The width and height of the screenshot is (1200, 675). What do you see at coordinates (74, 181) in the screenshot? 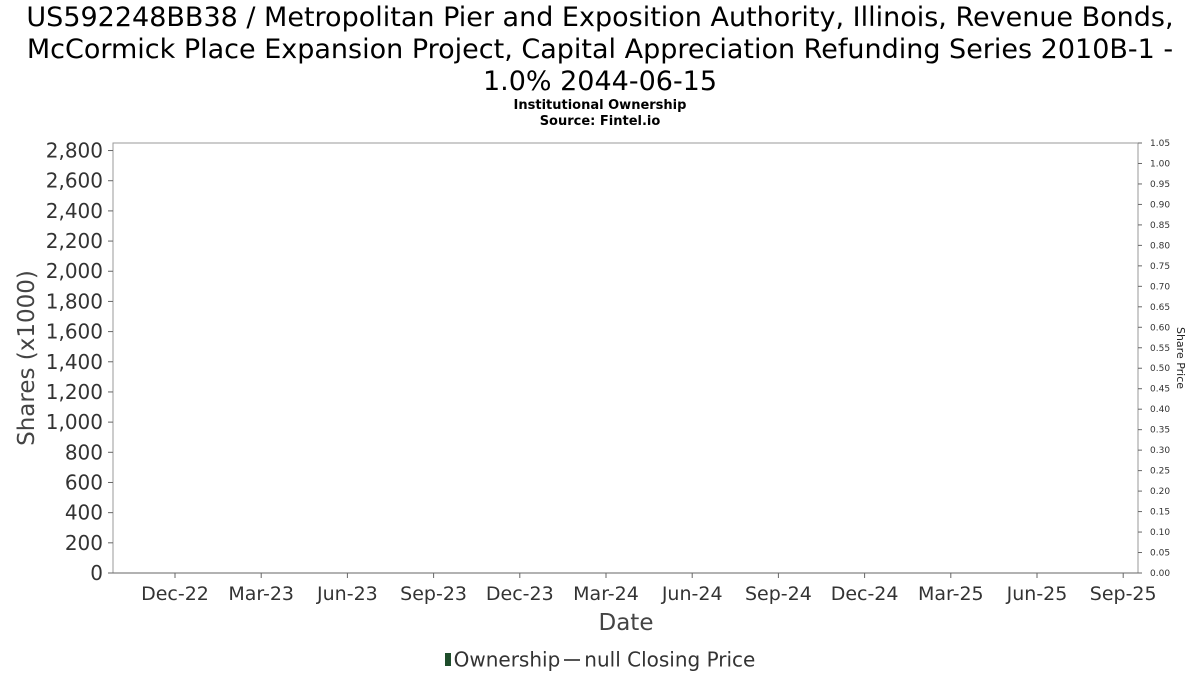
I see `left-tick-label: 2,600` at bounding box center [74, 181].